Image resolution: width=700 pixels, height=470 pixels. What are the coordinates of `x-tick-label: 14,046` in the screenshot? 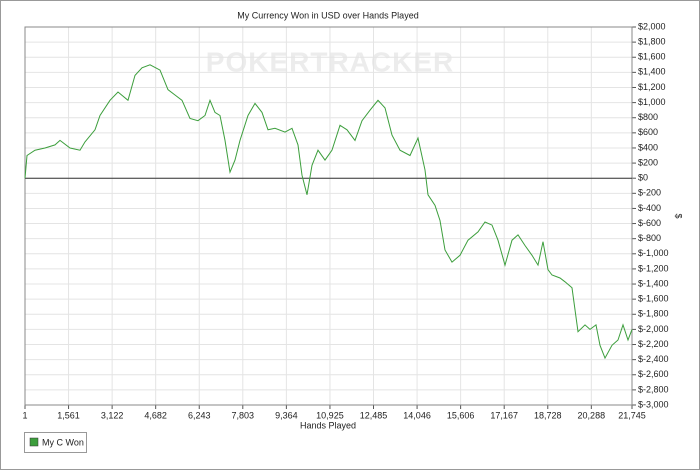 It's located at (417, 415).